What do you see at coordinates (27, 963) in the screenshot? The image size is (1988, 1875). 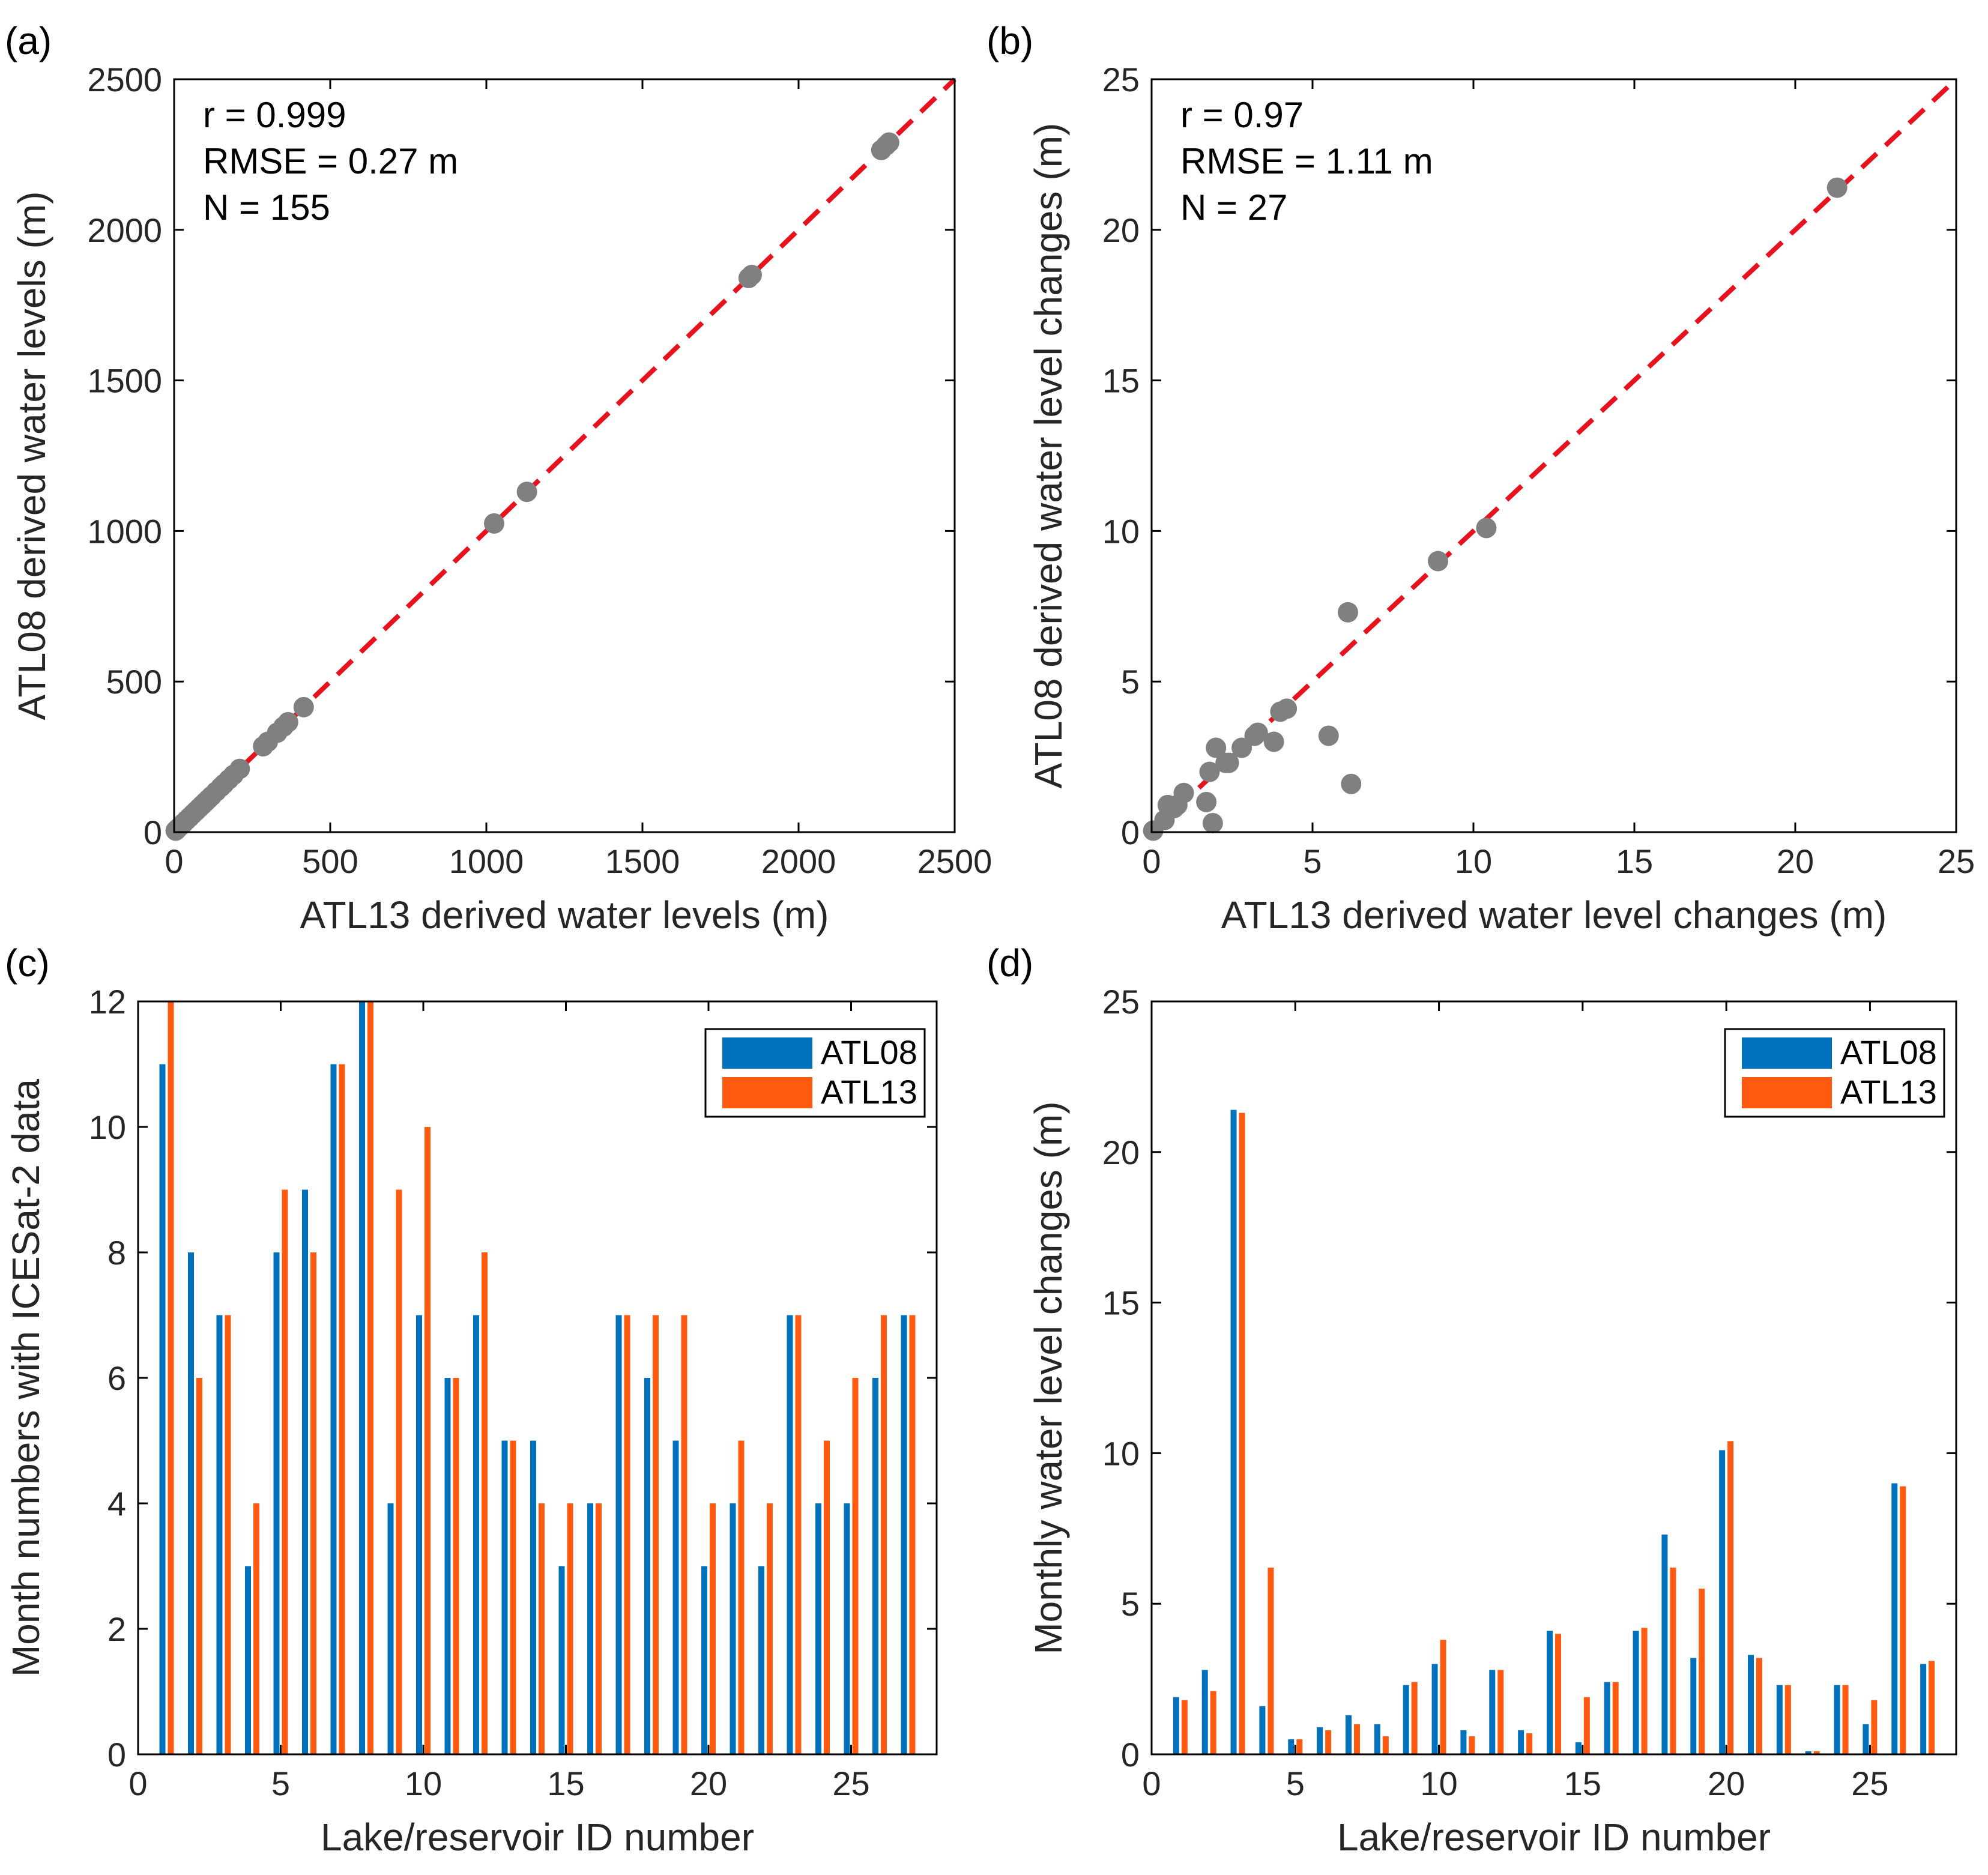 I see `panel-label: (c)` at bounding box center [27, 963].